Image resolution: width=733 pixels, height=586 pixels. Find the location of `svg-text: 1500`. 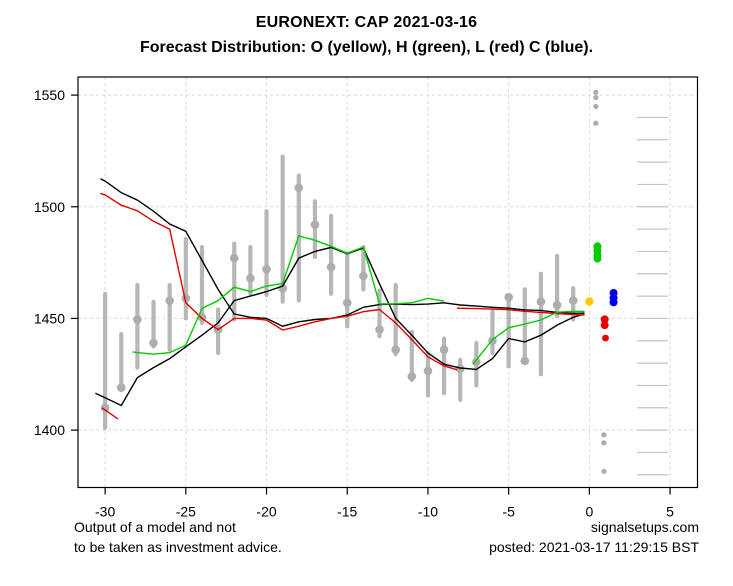

svg-text: 1500 is located at coordinates (49, 207).